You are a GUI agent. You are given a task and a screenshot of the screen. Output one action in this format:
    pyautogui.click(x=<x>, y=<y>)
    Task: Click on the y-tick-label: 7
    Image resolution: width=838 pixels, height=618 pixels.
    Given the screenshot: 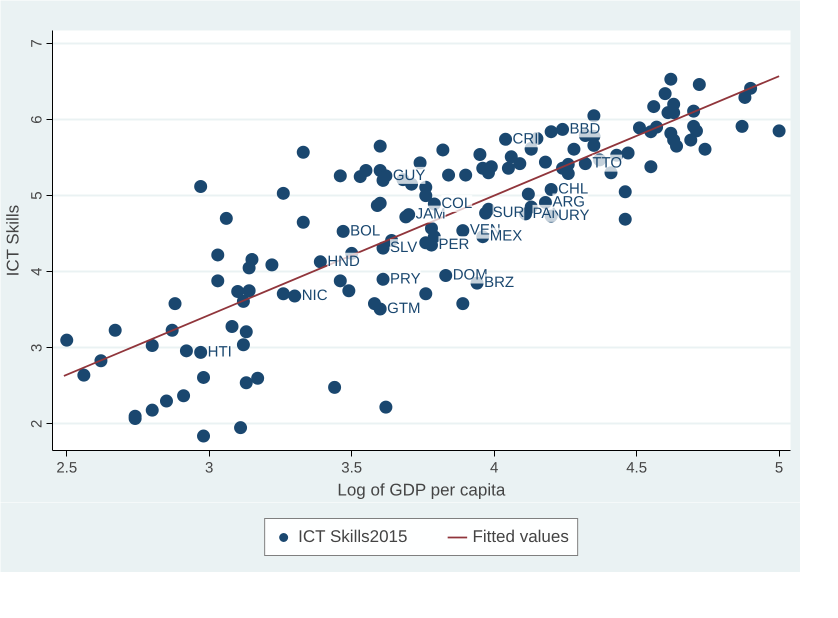 What is the action you would take?
    pyautogui.click(x=37, y=43)
    